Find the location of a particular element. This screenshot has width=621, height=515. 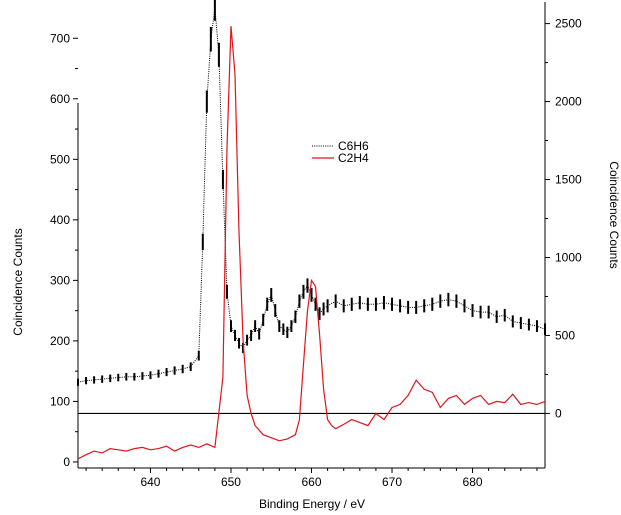

y-left-tick-label: 400 is located at coordinates (60, 220).